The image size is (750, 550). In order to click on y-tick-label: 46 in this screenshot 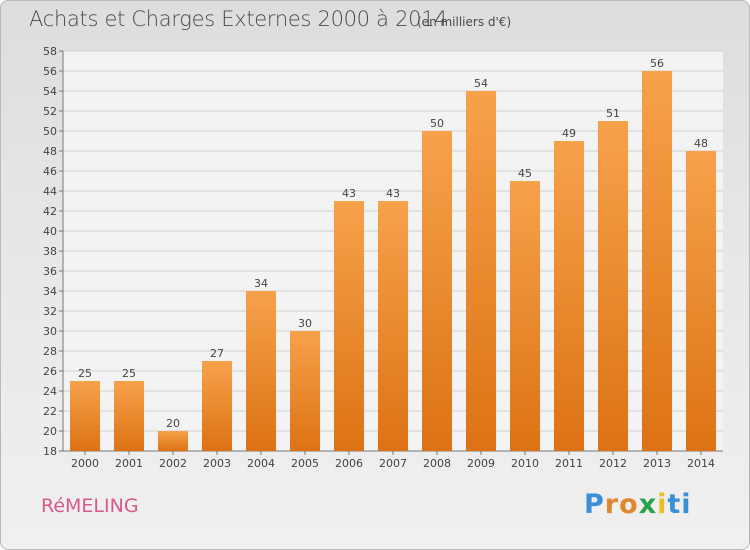, I will do `click(50, 171)`.